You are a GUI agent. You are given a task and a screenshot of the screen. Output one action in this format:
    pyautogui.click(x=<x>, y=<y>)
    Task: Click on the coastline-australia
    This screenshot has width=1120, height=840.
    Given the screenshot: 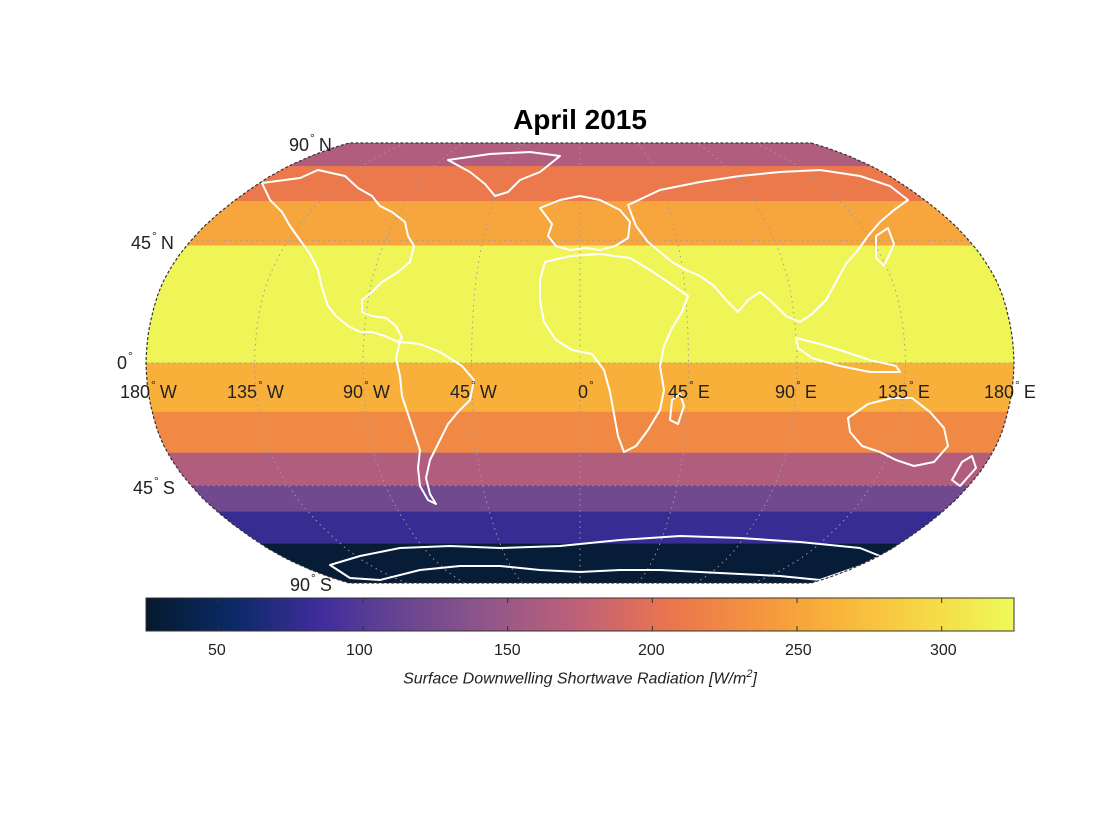 What is the action you would take?
    pyautogui.click(x=898, y=432)
    